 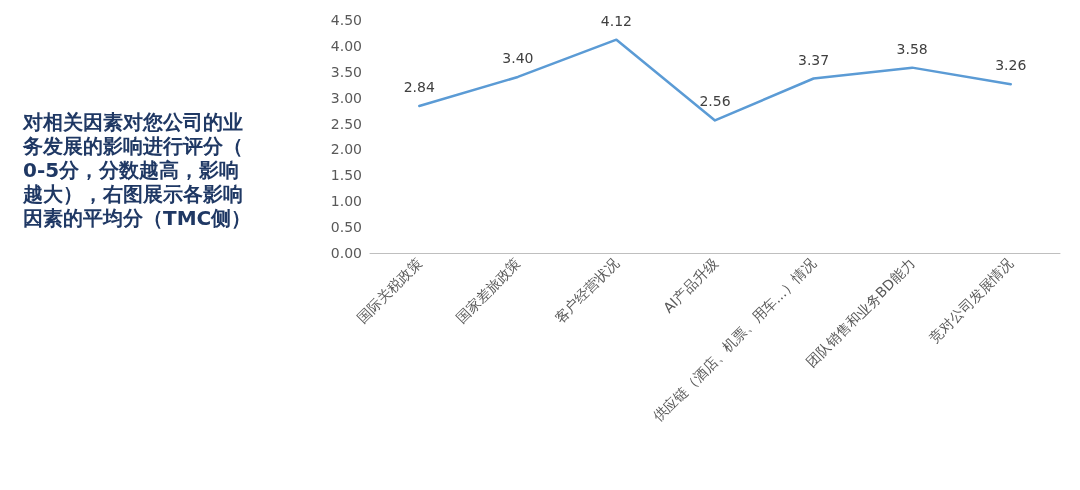 What do you see at coordinates (912, 48) in the screenshot?
I see `text: 3.58` at bounding box center [912, 48].